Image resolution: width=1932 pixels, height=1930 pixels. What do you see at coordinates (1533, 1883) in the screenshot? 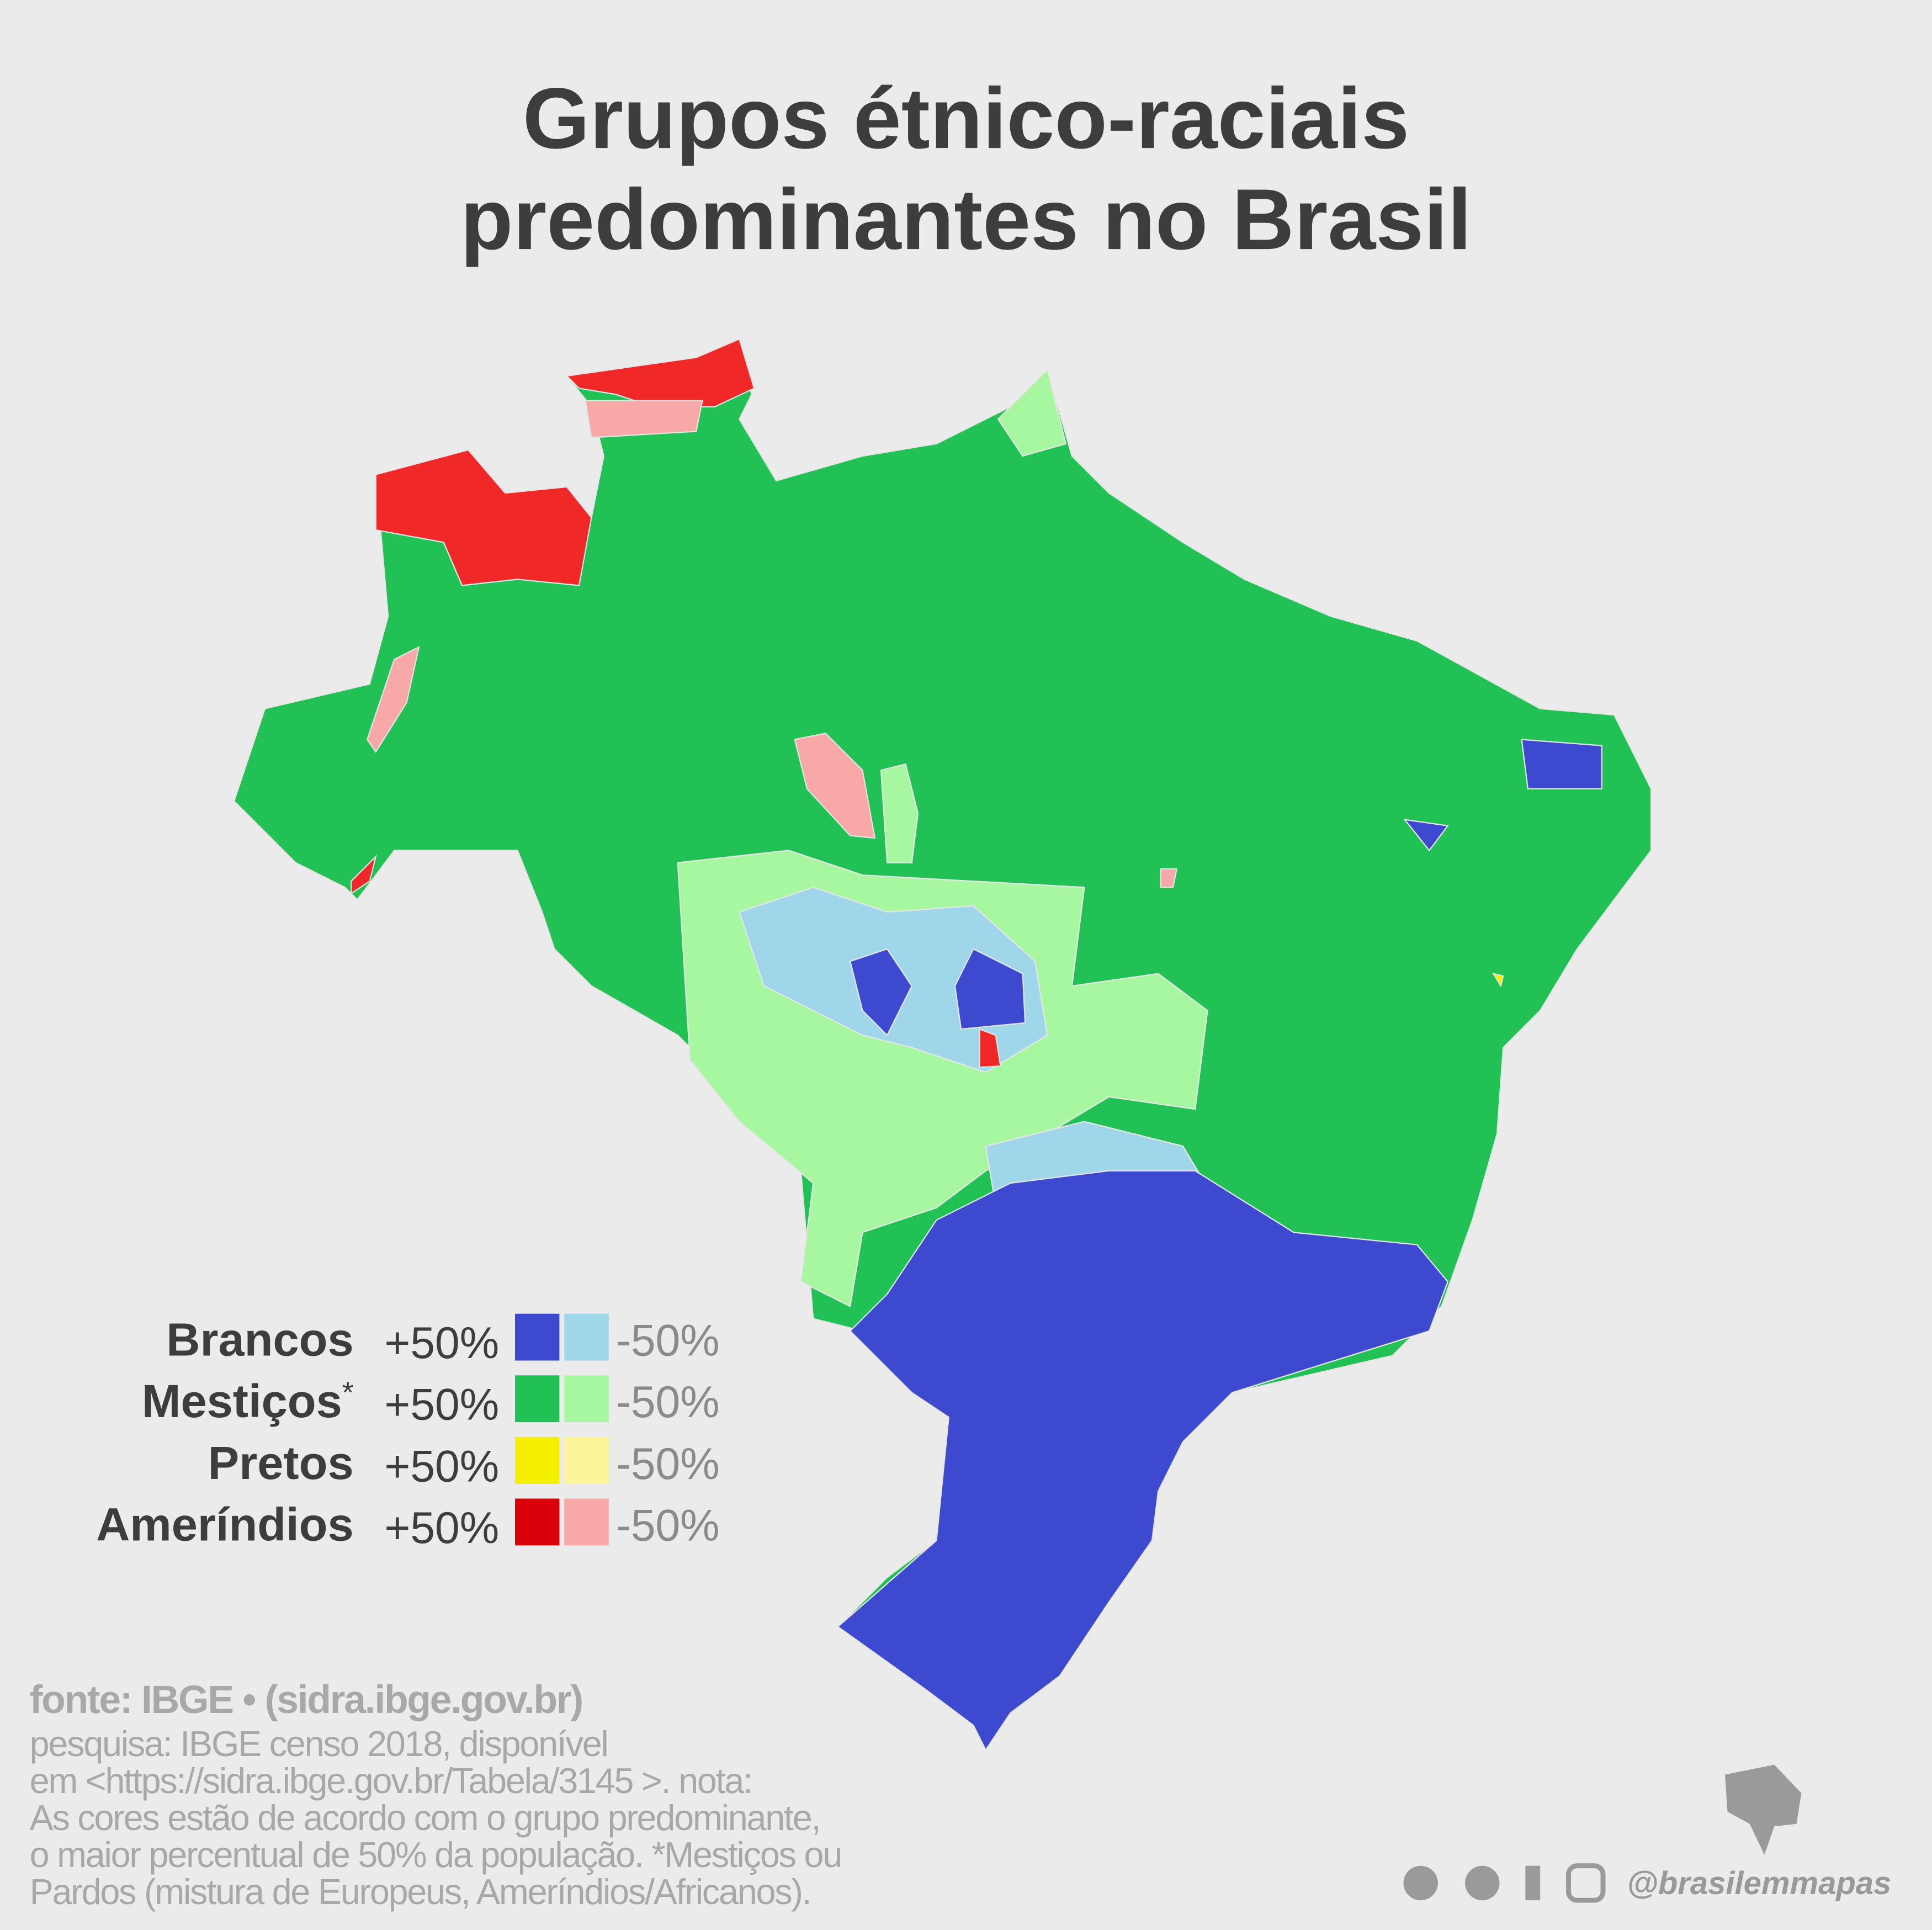
I see `facebook-icon` at bounding box center [1533, 1883].